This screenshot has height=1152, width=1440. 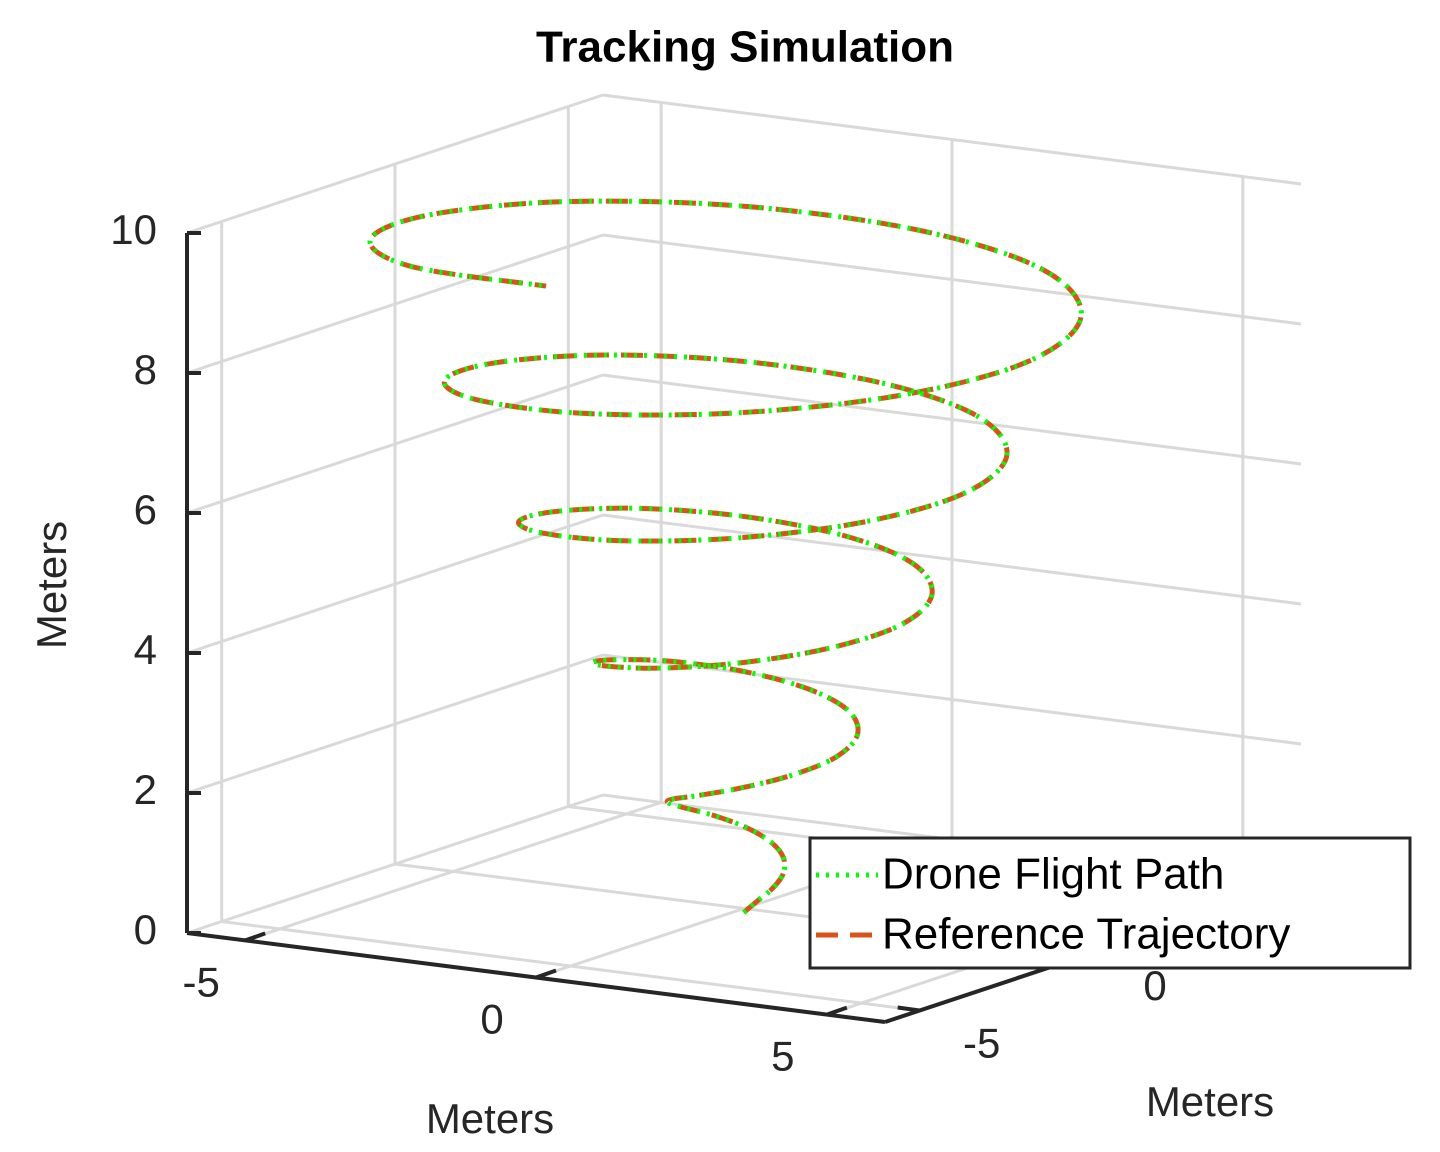 I want to click on legend-label: Drone Flight Path, so click(x=1053, y=874).